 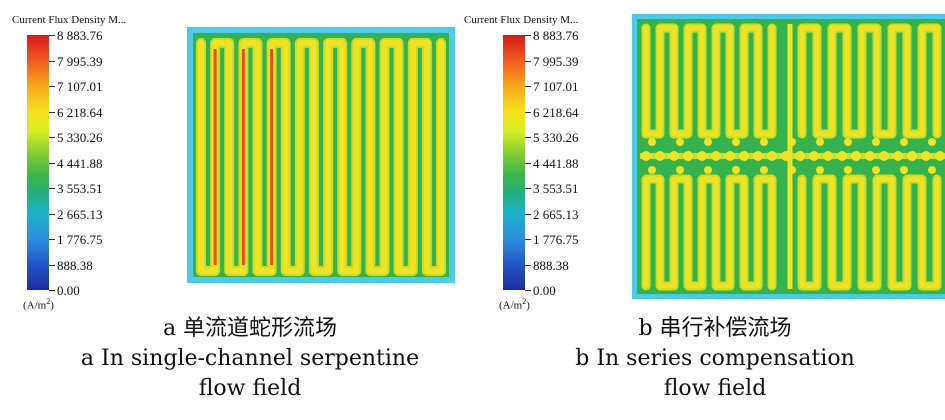 What do you see at coordinates (715, 388) in the screenshot?
I see `caption-b-en-2: flow field` at bounding box center [715, 388].